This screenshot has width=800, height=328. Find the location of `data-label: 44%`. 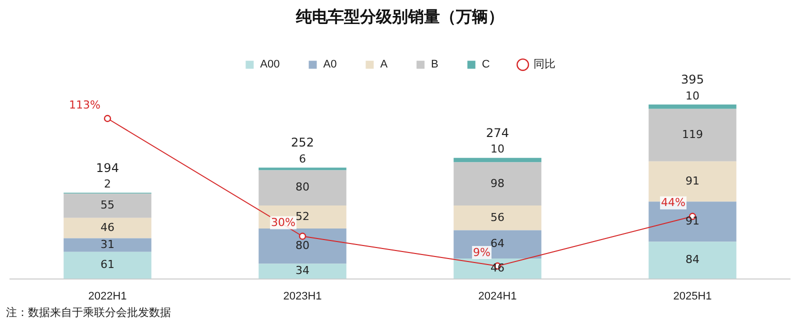

data-label: 44% is located at coordinates (673, 203).